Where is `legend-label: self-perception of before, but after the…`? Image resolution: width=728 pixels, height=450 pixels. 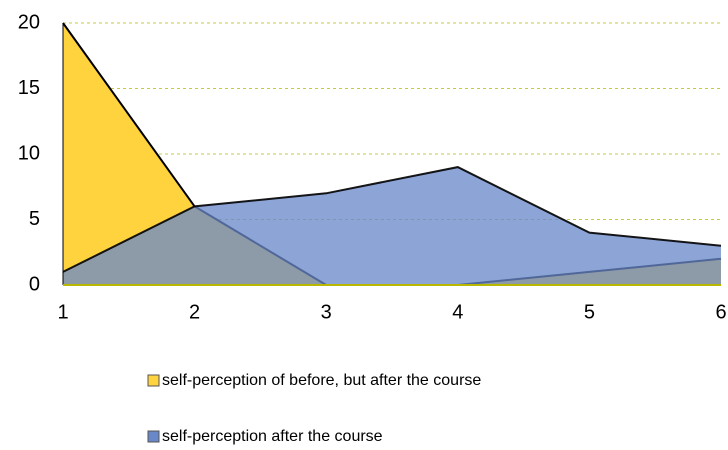
legend-label: self-perception of before, but after the… is located at coordinates (321, 380).